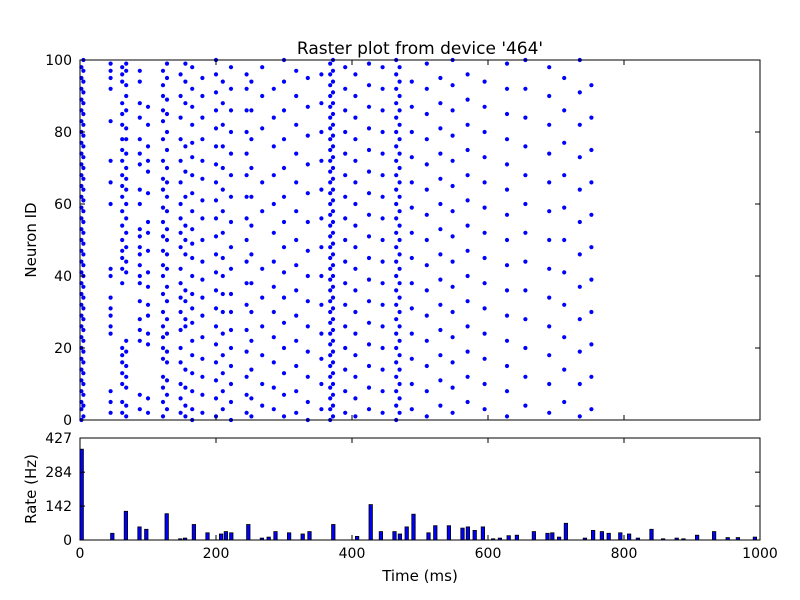  What do you see at coordinates (67, 541) in the screenshot?
I see `rate-y-tick-label: 0` at bounding box center [67, 541].